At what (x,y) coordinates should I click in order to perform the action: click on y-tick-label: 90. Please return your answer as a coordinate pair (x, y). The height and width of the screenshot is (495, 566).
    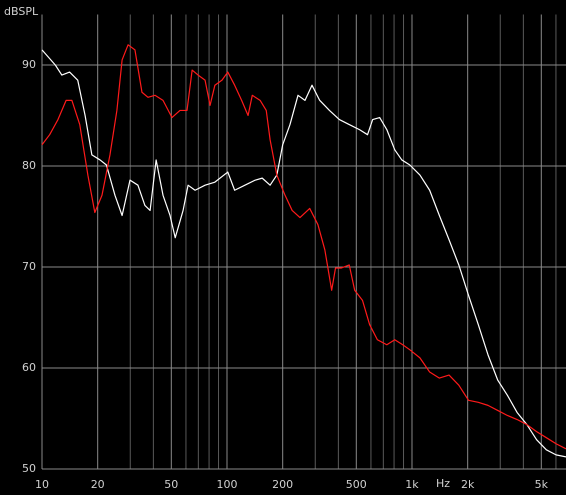
    Looking at the image, I should click on (29, 64).